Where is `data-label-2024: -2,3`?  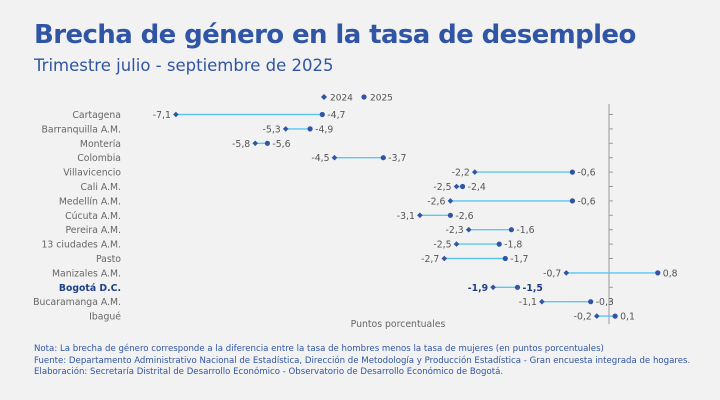
data-label-2024: -2,3 is located at coordinates (455, 230).